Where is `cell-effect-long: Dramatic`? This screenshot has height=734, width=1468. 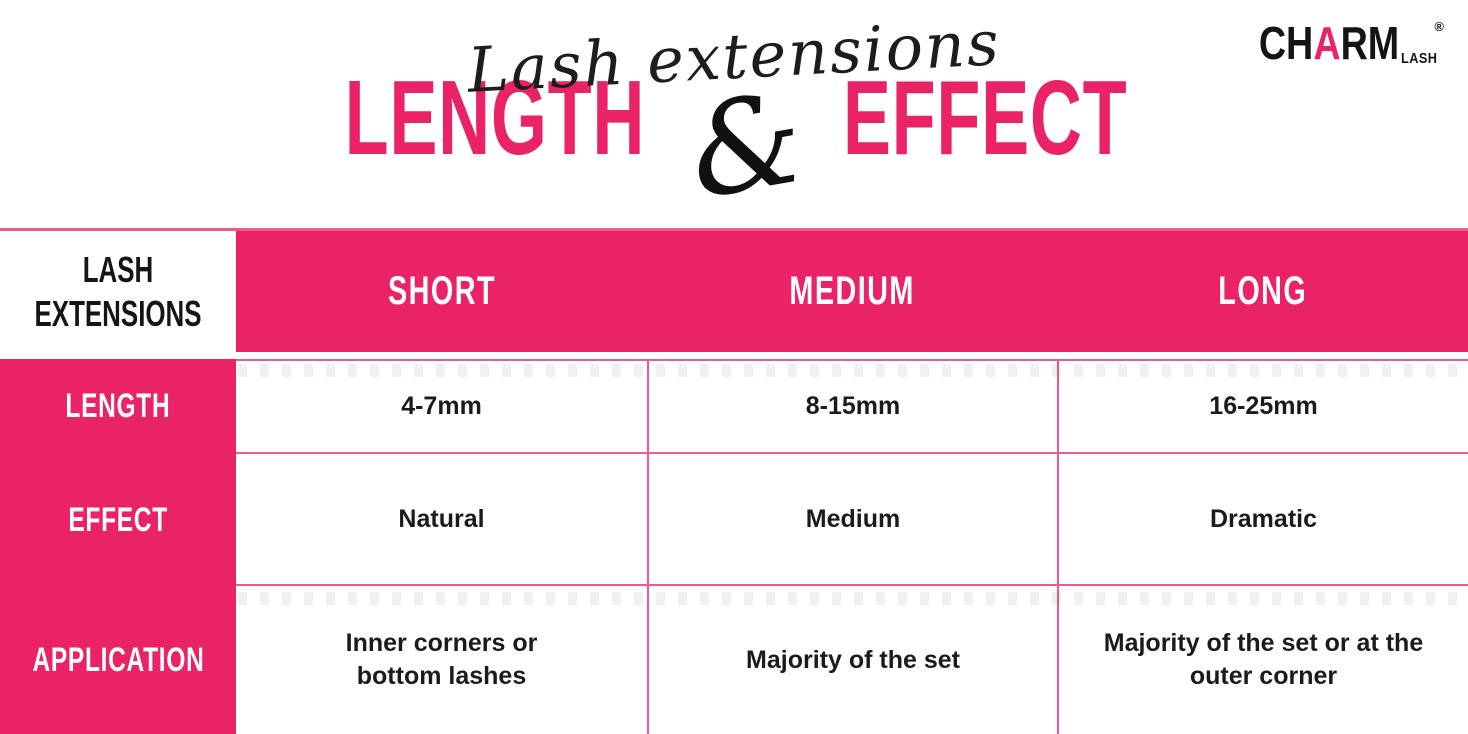
cell-effect-long: Dramatic is located at coordinates (1262, 520).